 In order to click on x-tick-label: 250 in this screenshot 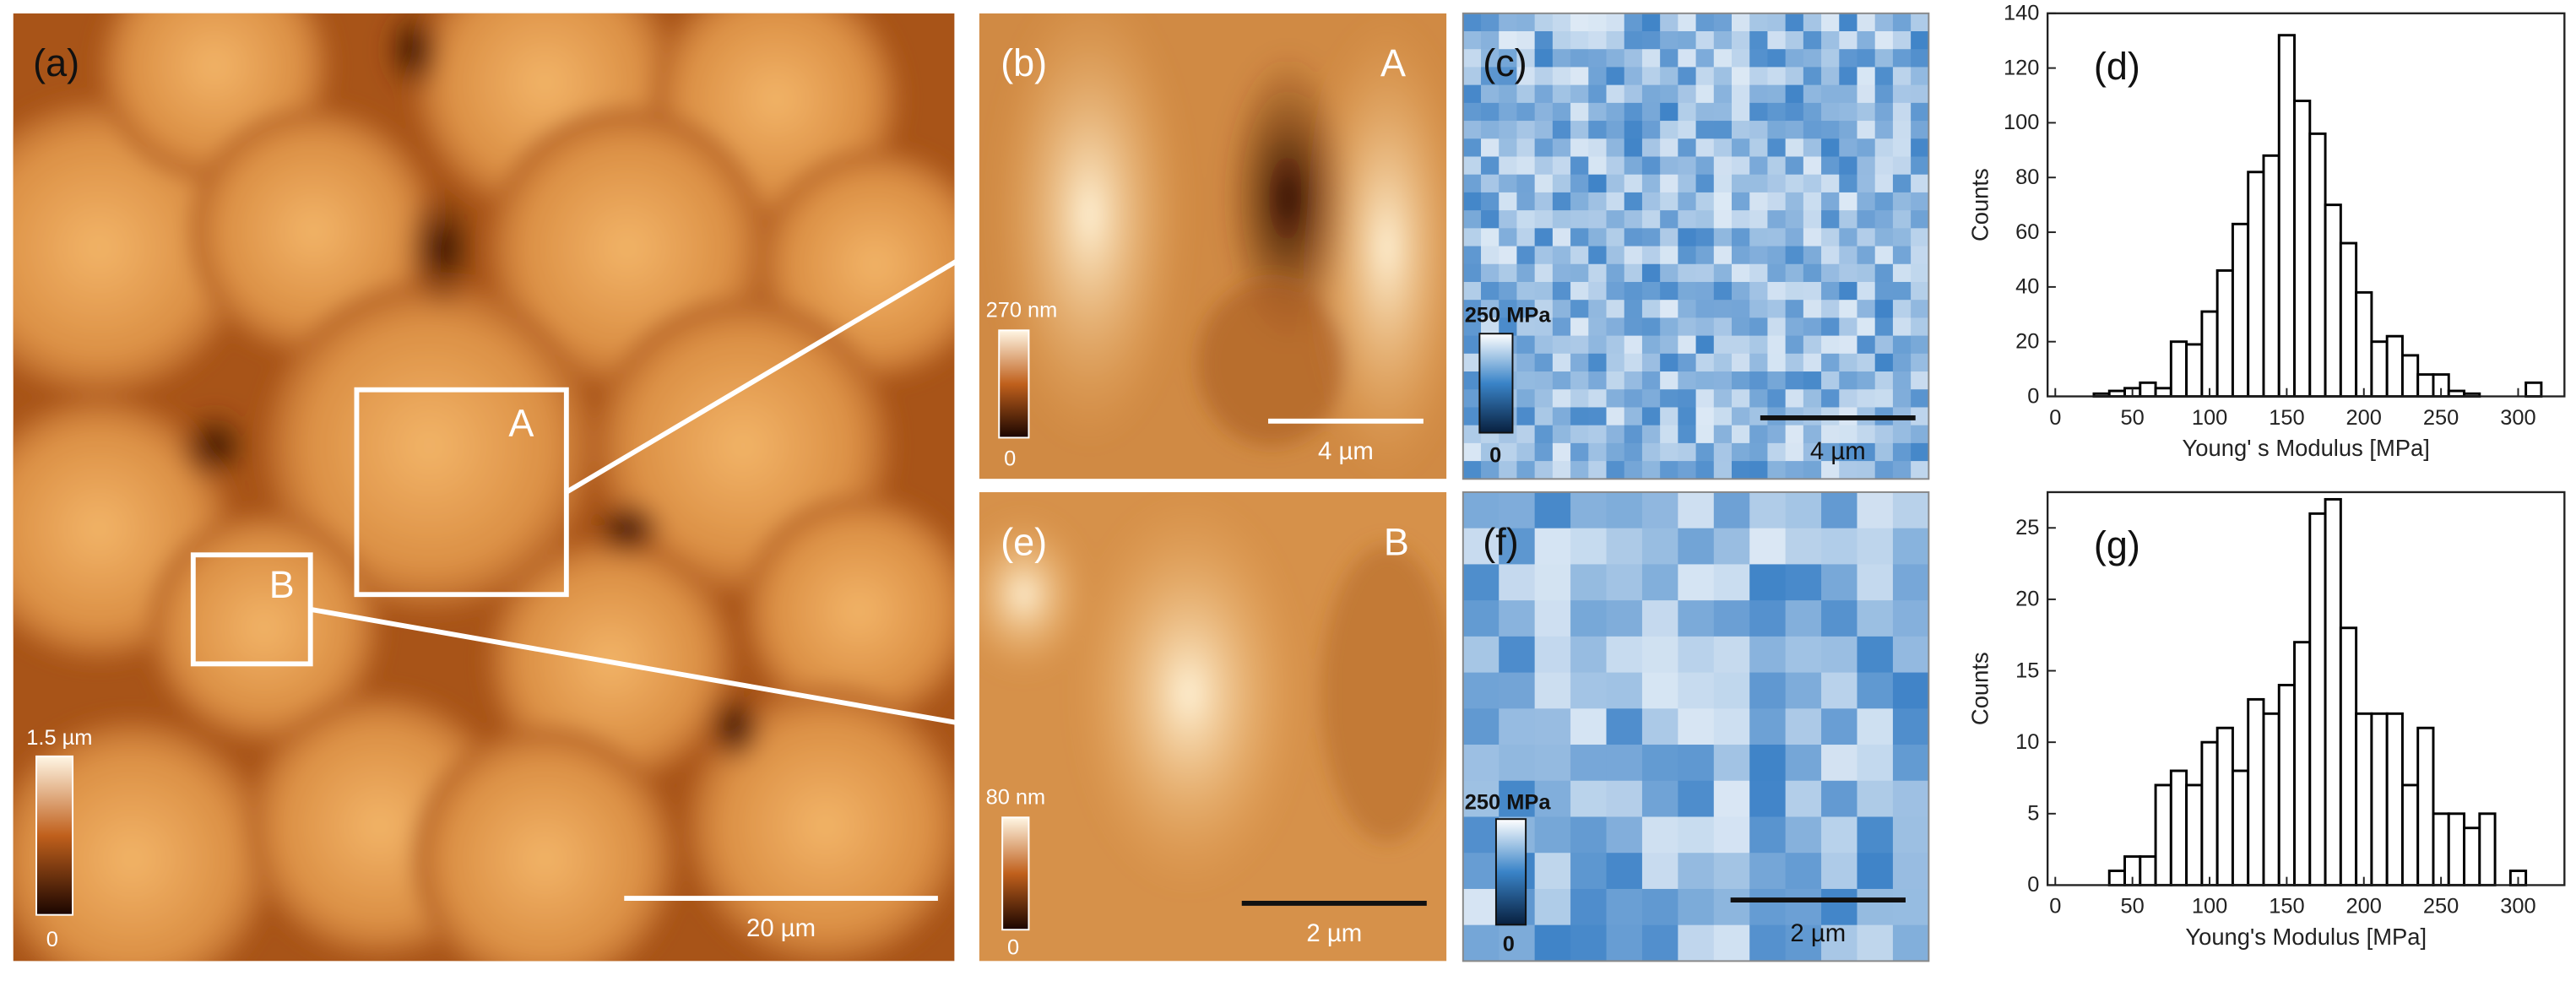, I will do `click(2441, 907)`.